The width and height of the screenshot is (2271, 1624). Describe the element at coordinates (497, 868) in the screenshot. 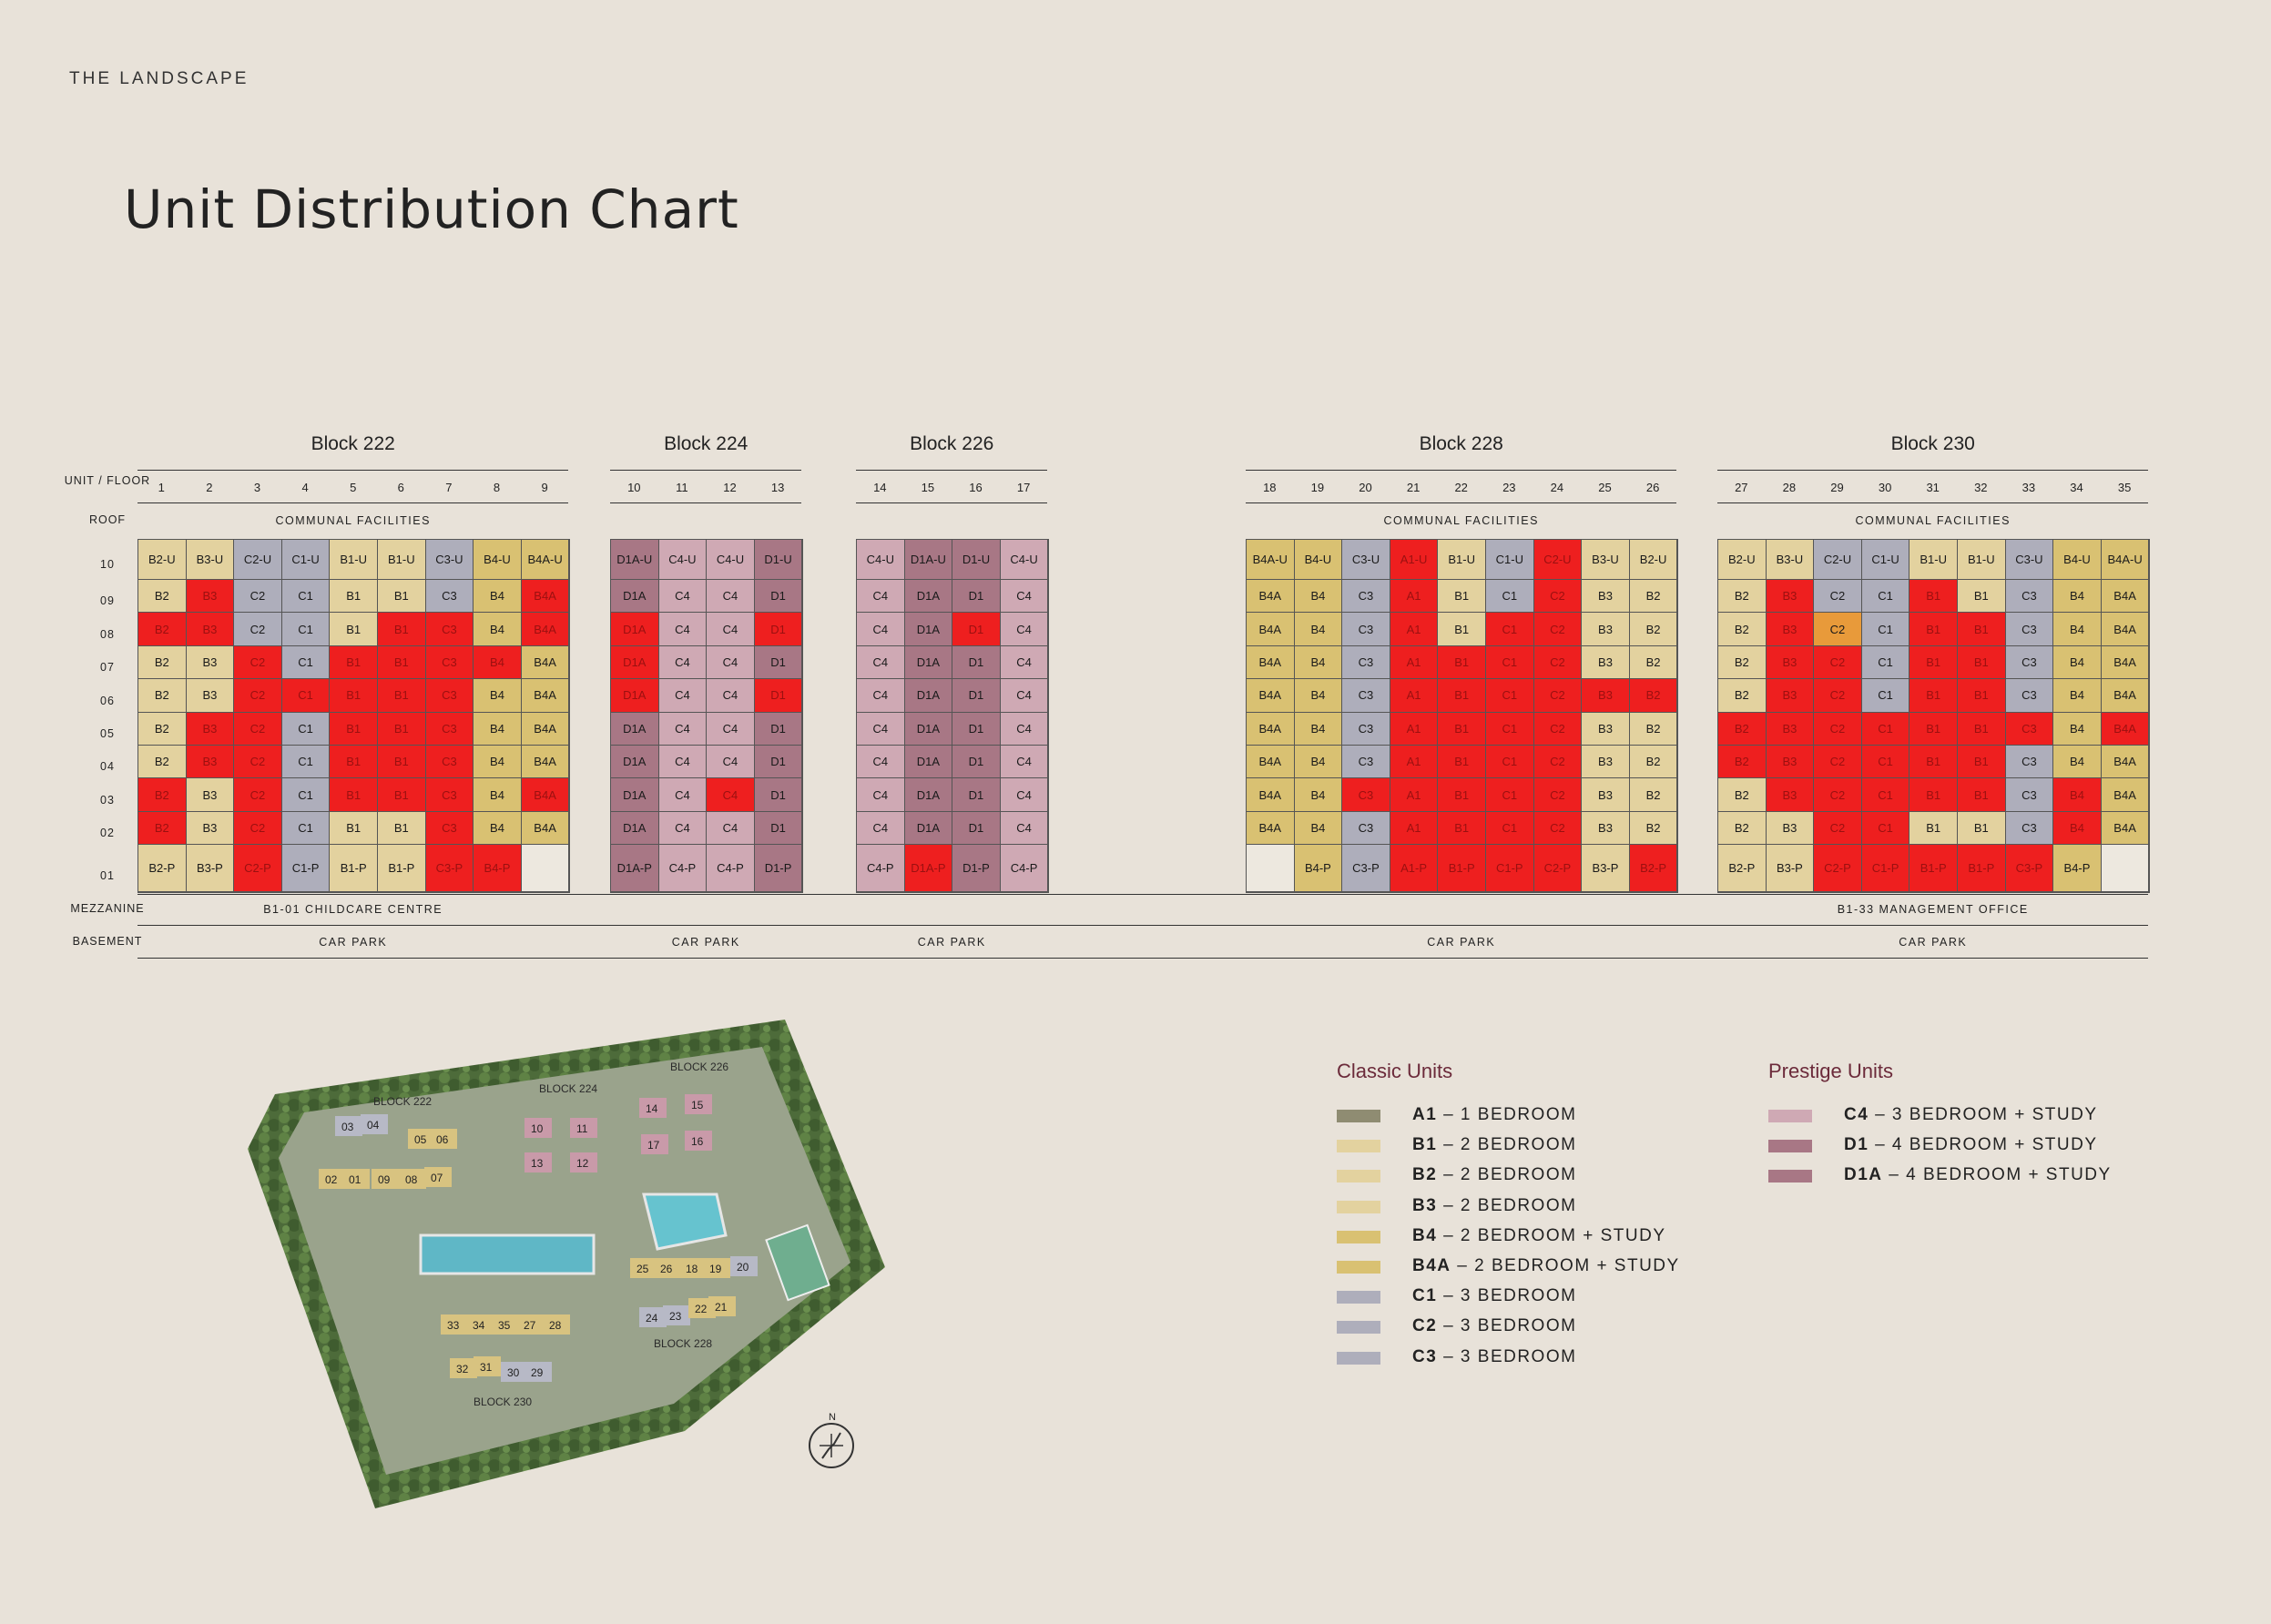

I see `unit-cell: B4-P` at that location.